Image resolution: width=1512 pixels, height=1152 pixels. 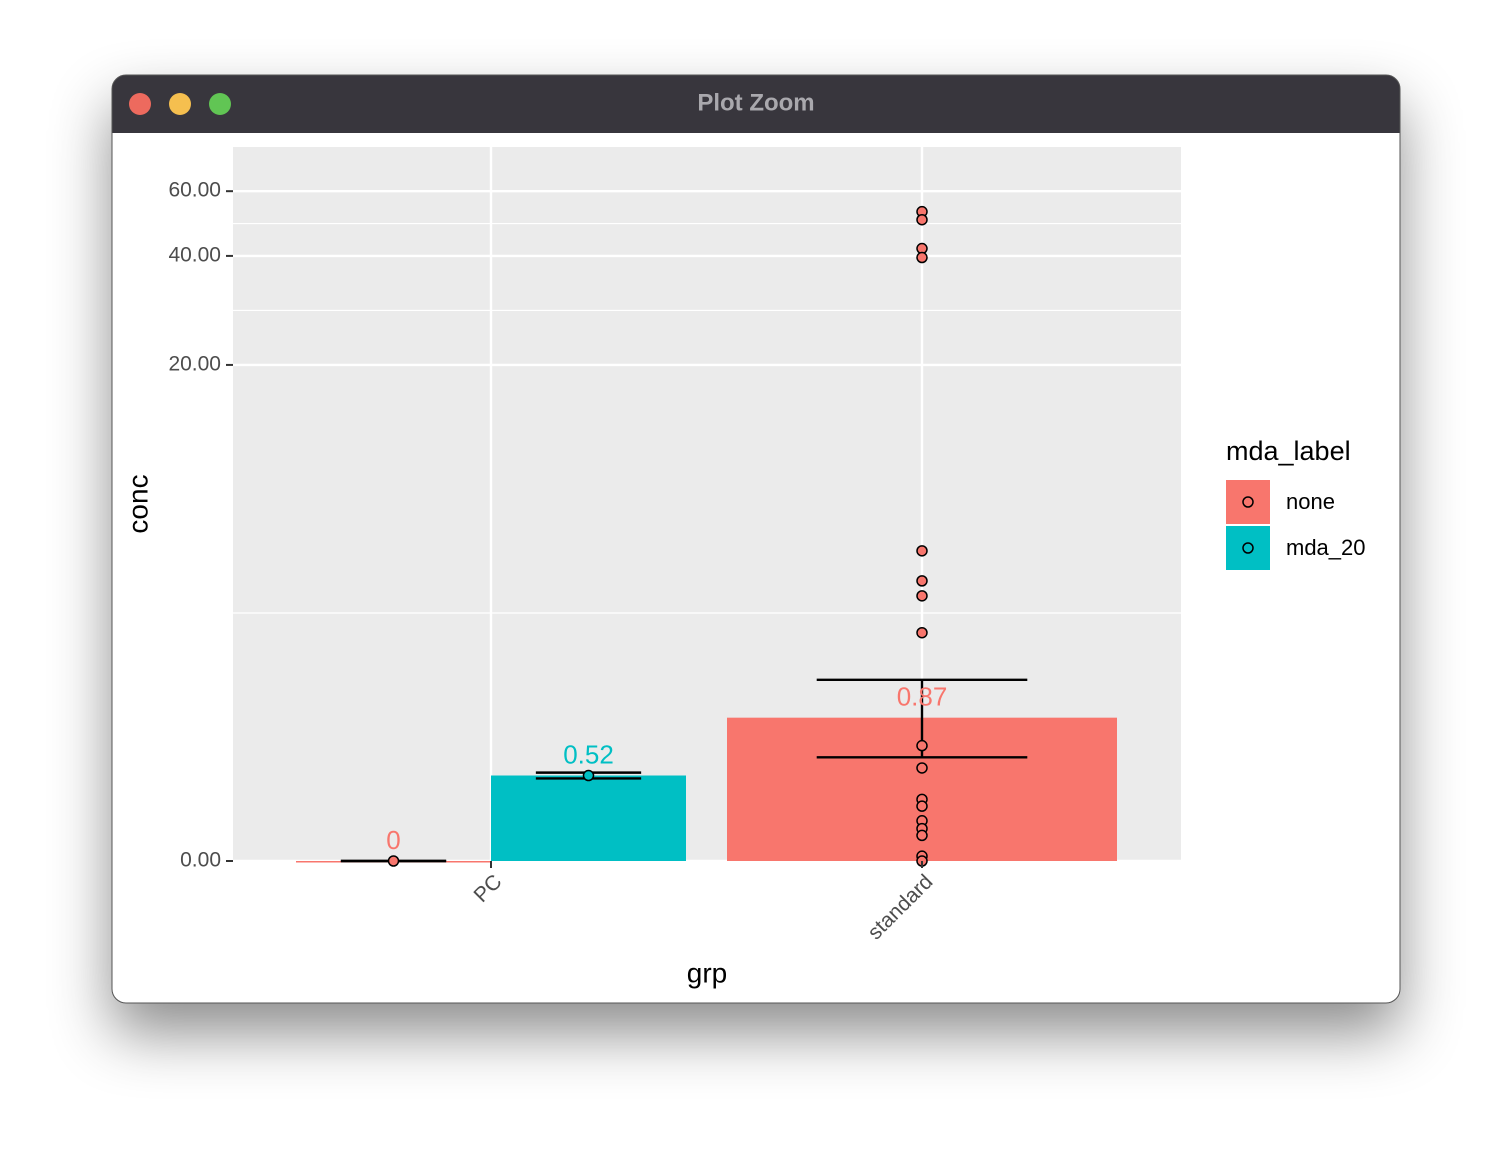 What do you see at coordinates (1310, 501) in the screenshot?
I see `legend-label: none` at bounding box center [1310, 501].